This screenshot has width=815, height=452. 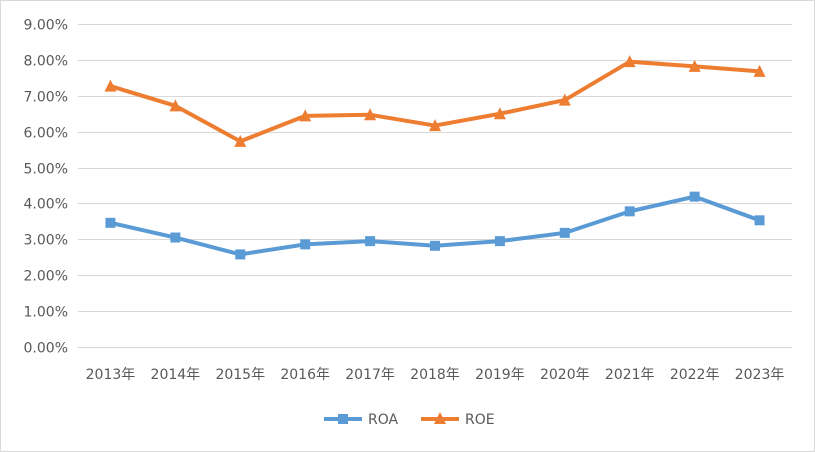 What do you see at coordinates (760, 375) in the screenshot?
I see `x-tick-label: 2023年` at bounding box center [760, 375].